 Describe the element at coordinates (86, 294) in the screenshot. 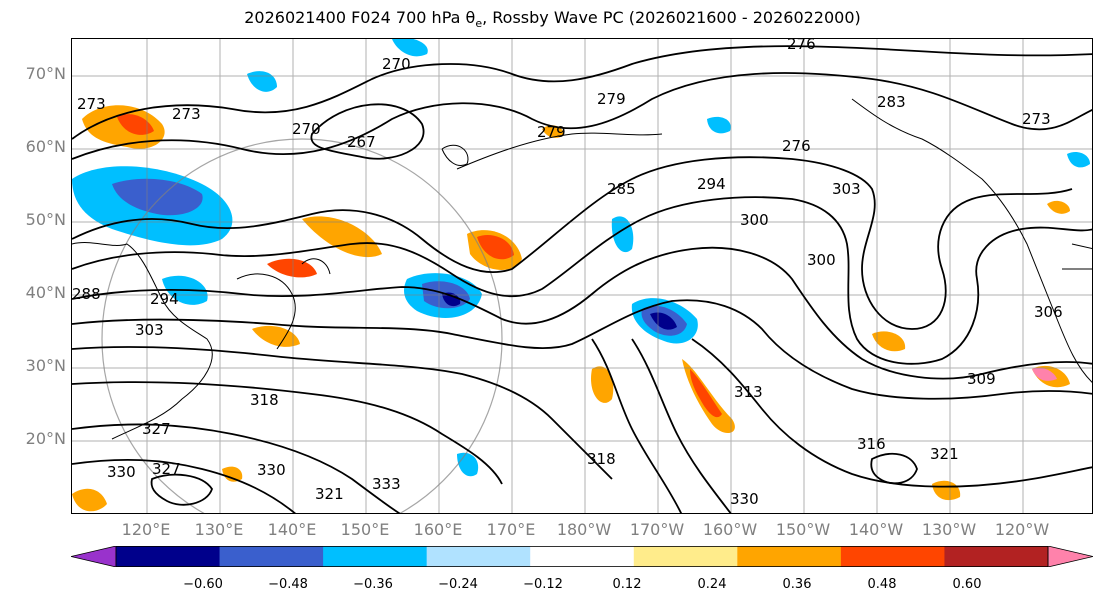

I see `contour-label: 288` at that location.